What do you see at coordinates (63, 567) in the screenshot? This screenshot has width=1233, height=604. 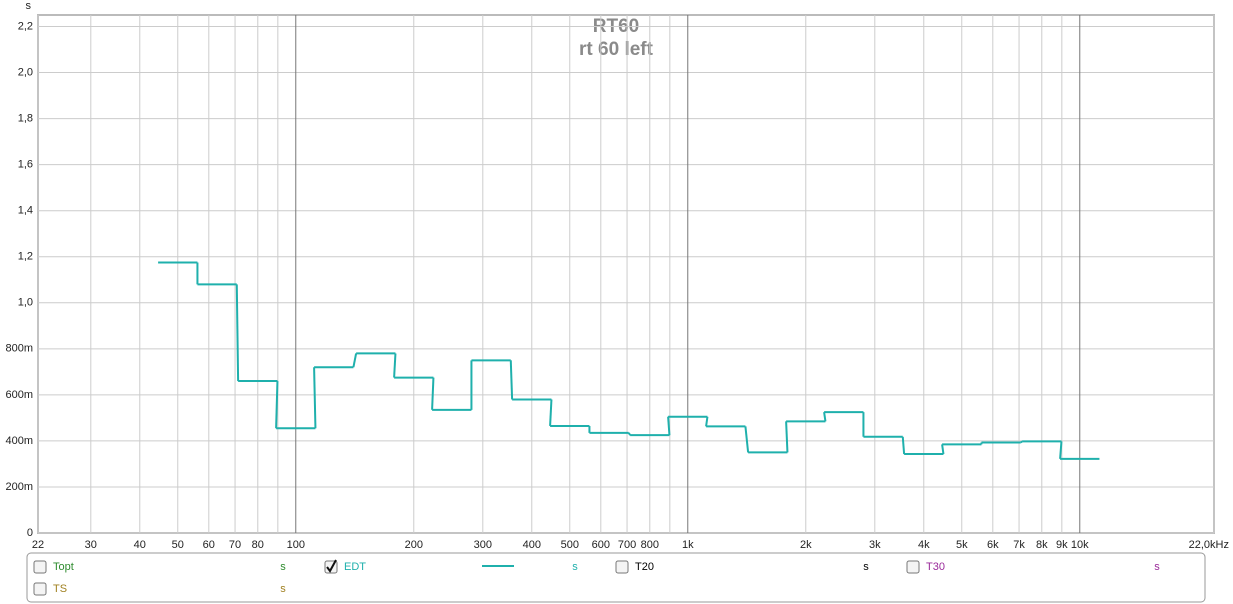 I see `legend-label: Topt` at bounding box center [63, 567].